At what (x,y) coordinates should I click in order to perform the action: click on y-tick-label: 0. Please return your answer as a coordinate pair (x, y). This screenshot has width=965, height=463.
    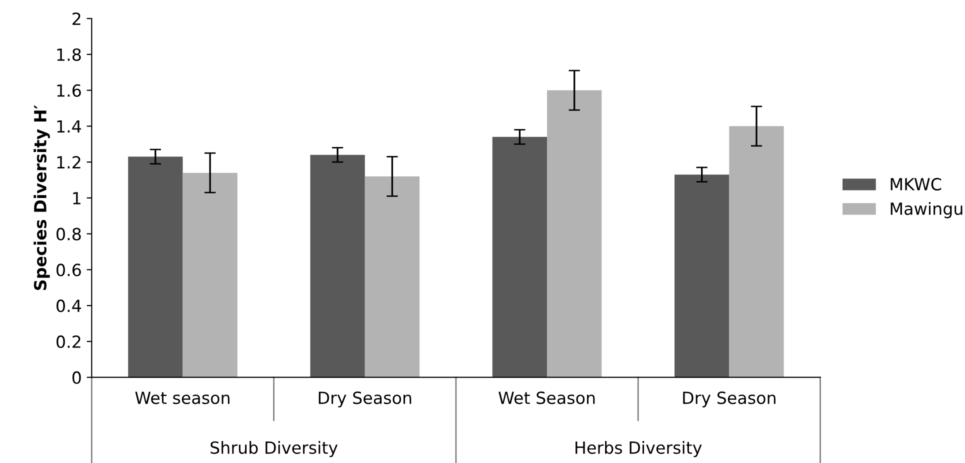
    Looking at the image, I should click on (76, 377).